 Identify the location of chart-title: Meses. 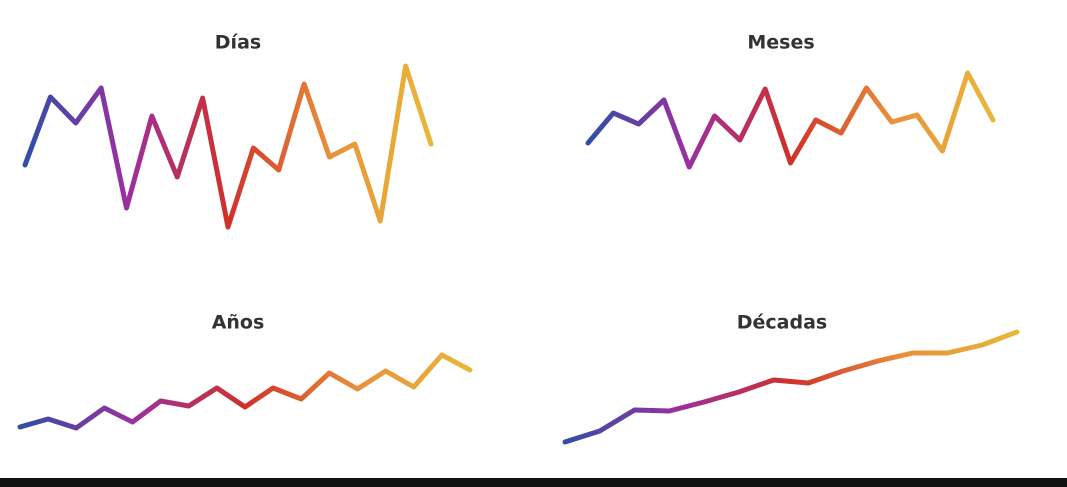
(780, 43).